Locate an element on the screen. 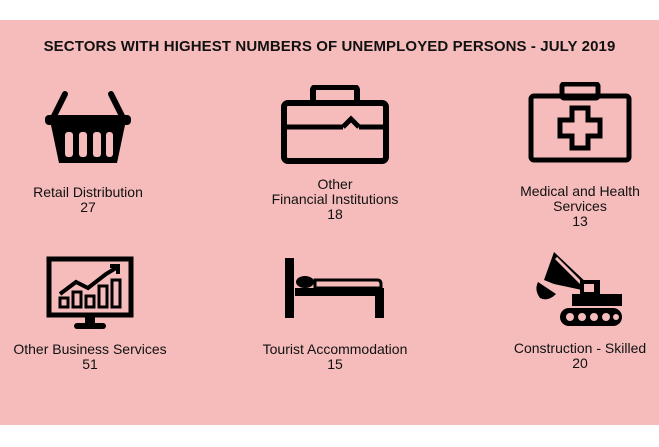  sector-value: 51 is located at coordinates (90, 364).